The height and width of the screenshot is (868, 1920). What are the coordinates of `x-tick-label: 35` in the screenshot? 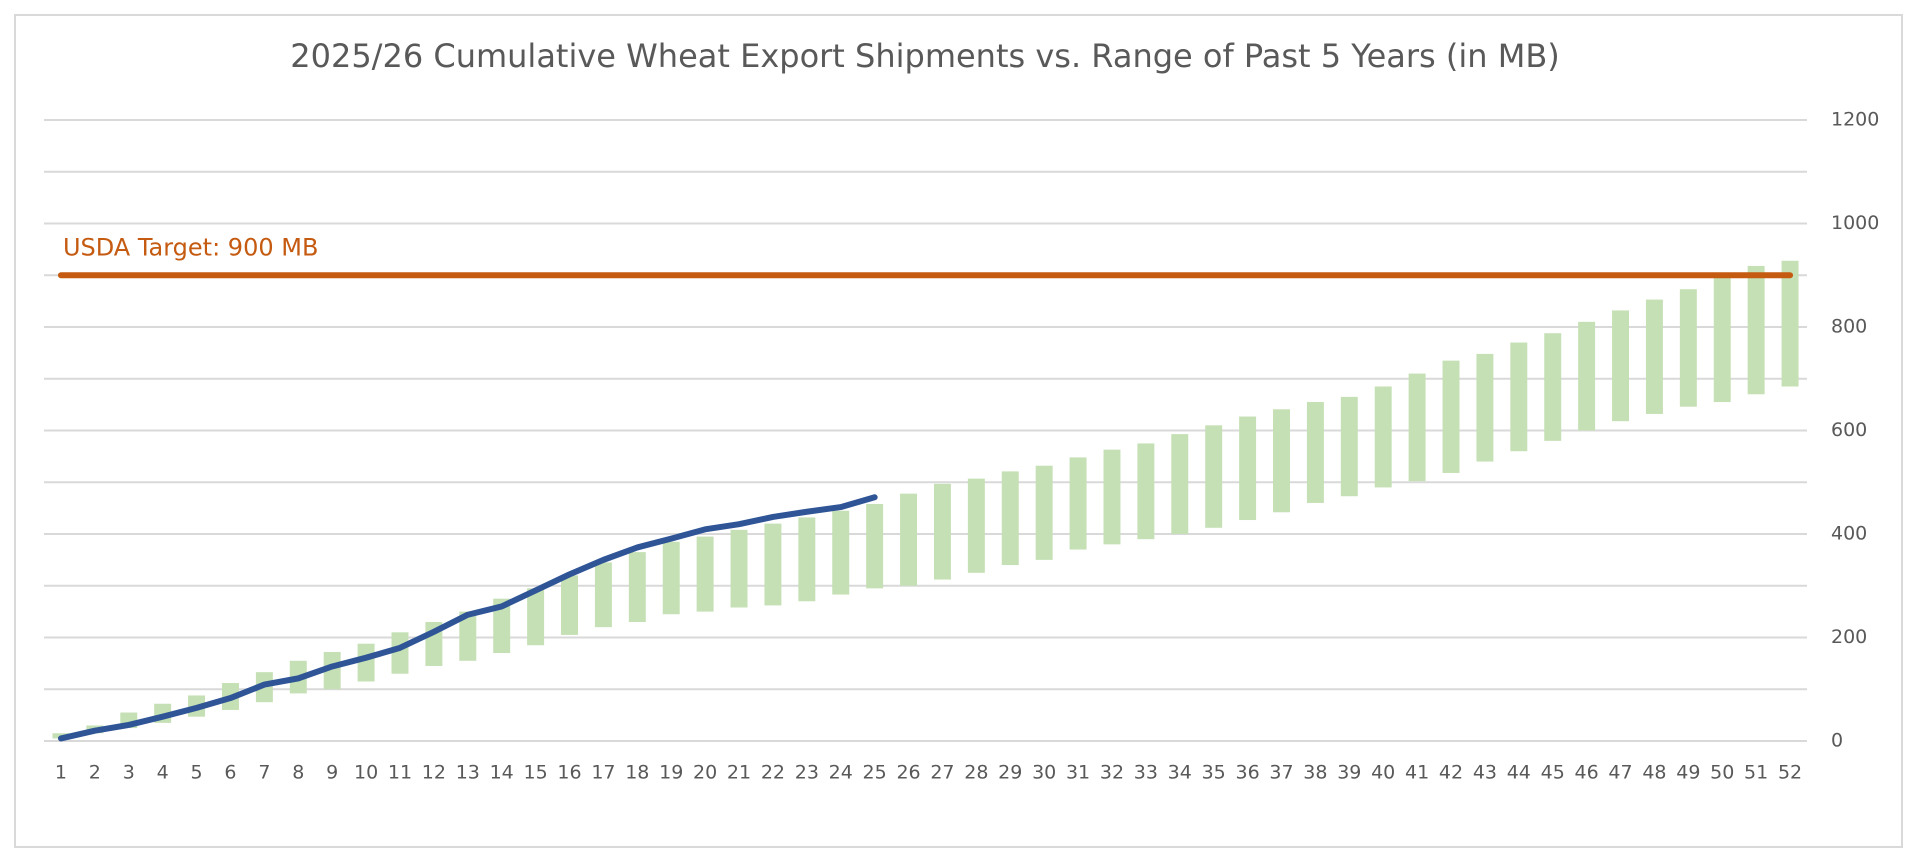 It's located at (1214, 773).